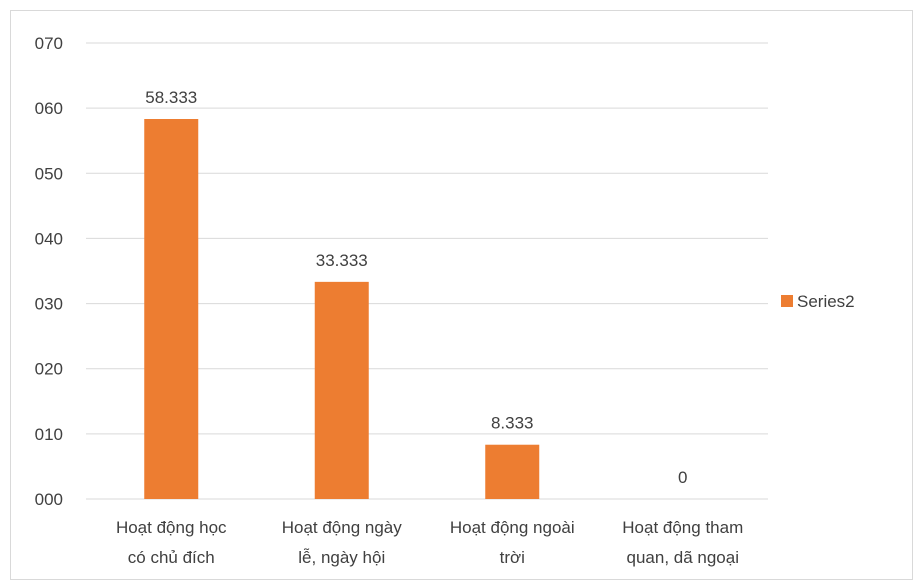  I want to click on data-label: 33.333, so click(342, 260).